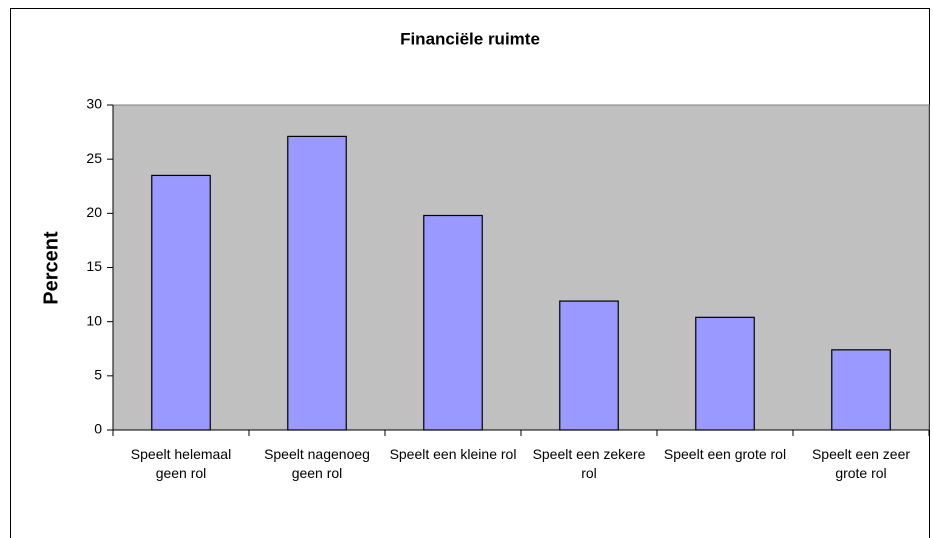  I want to click on x-tick-label: Speelt een zekere rol, so click(589, 463).